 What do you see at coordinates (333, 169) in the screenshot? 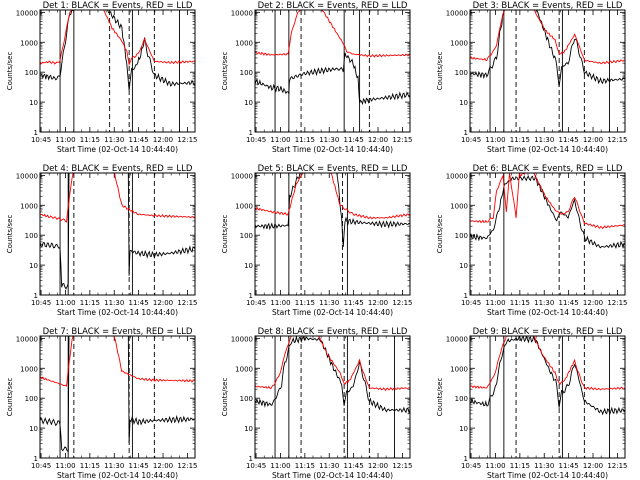
I see `panel-title: Det 5: BLACK = Events, RED = LLD` at bounding box center [333, 169].